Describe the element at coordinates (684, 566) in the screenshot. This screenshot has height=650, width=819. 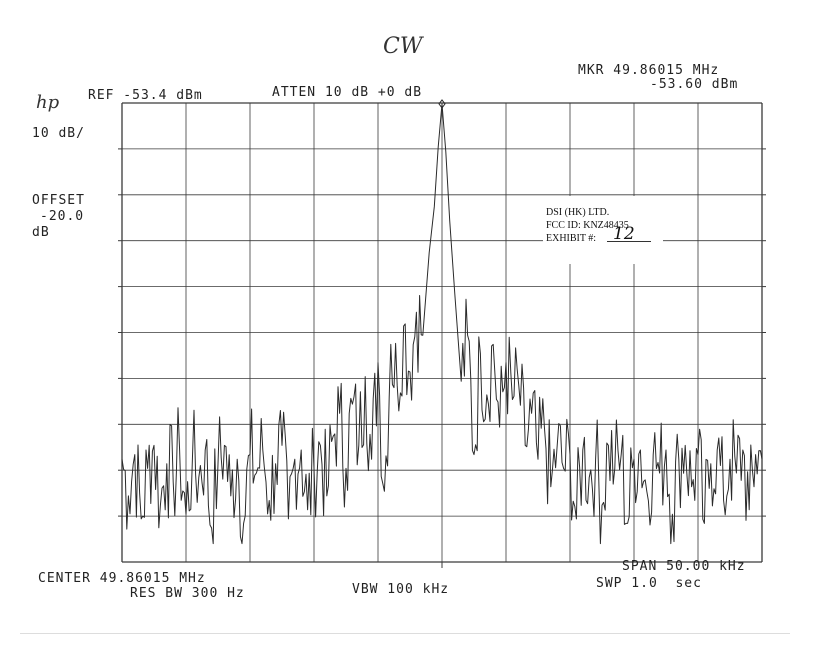
I see `span-label: SPAN 50.00 kHz` at that location.